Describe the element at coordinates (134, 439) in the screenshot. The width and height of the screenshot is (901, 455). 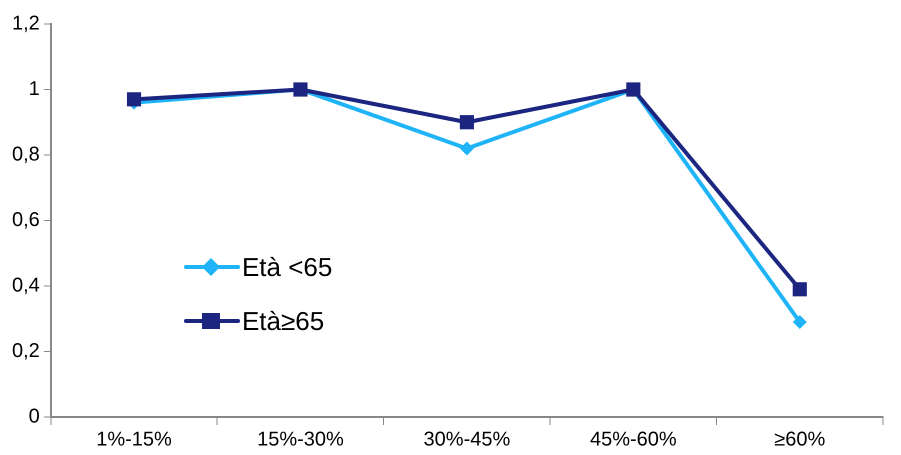
I see `x-tick-label: 1%-15%` at that location.